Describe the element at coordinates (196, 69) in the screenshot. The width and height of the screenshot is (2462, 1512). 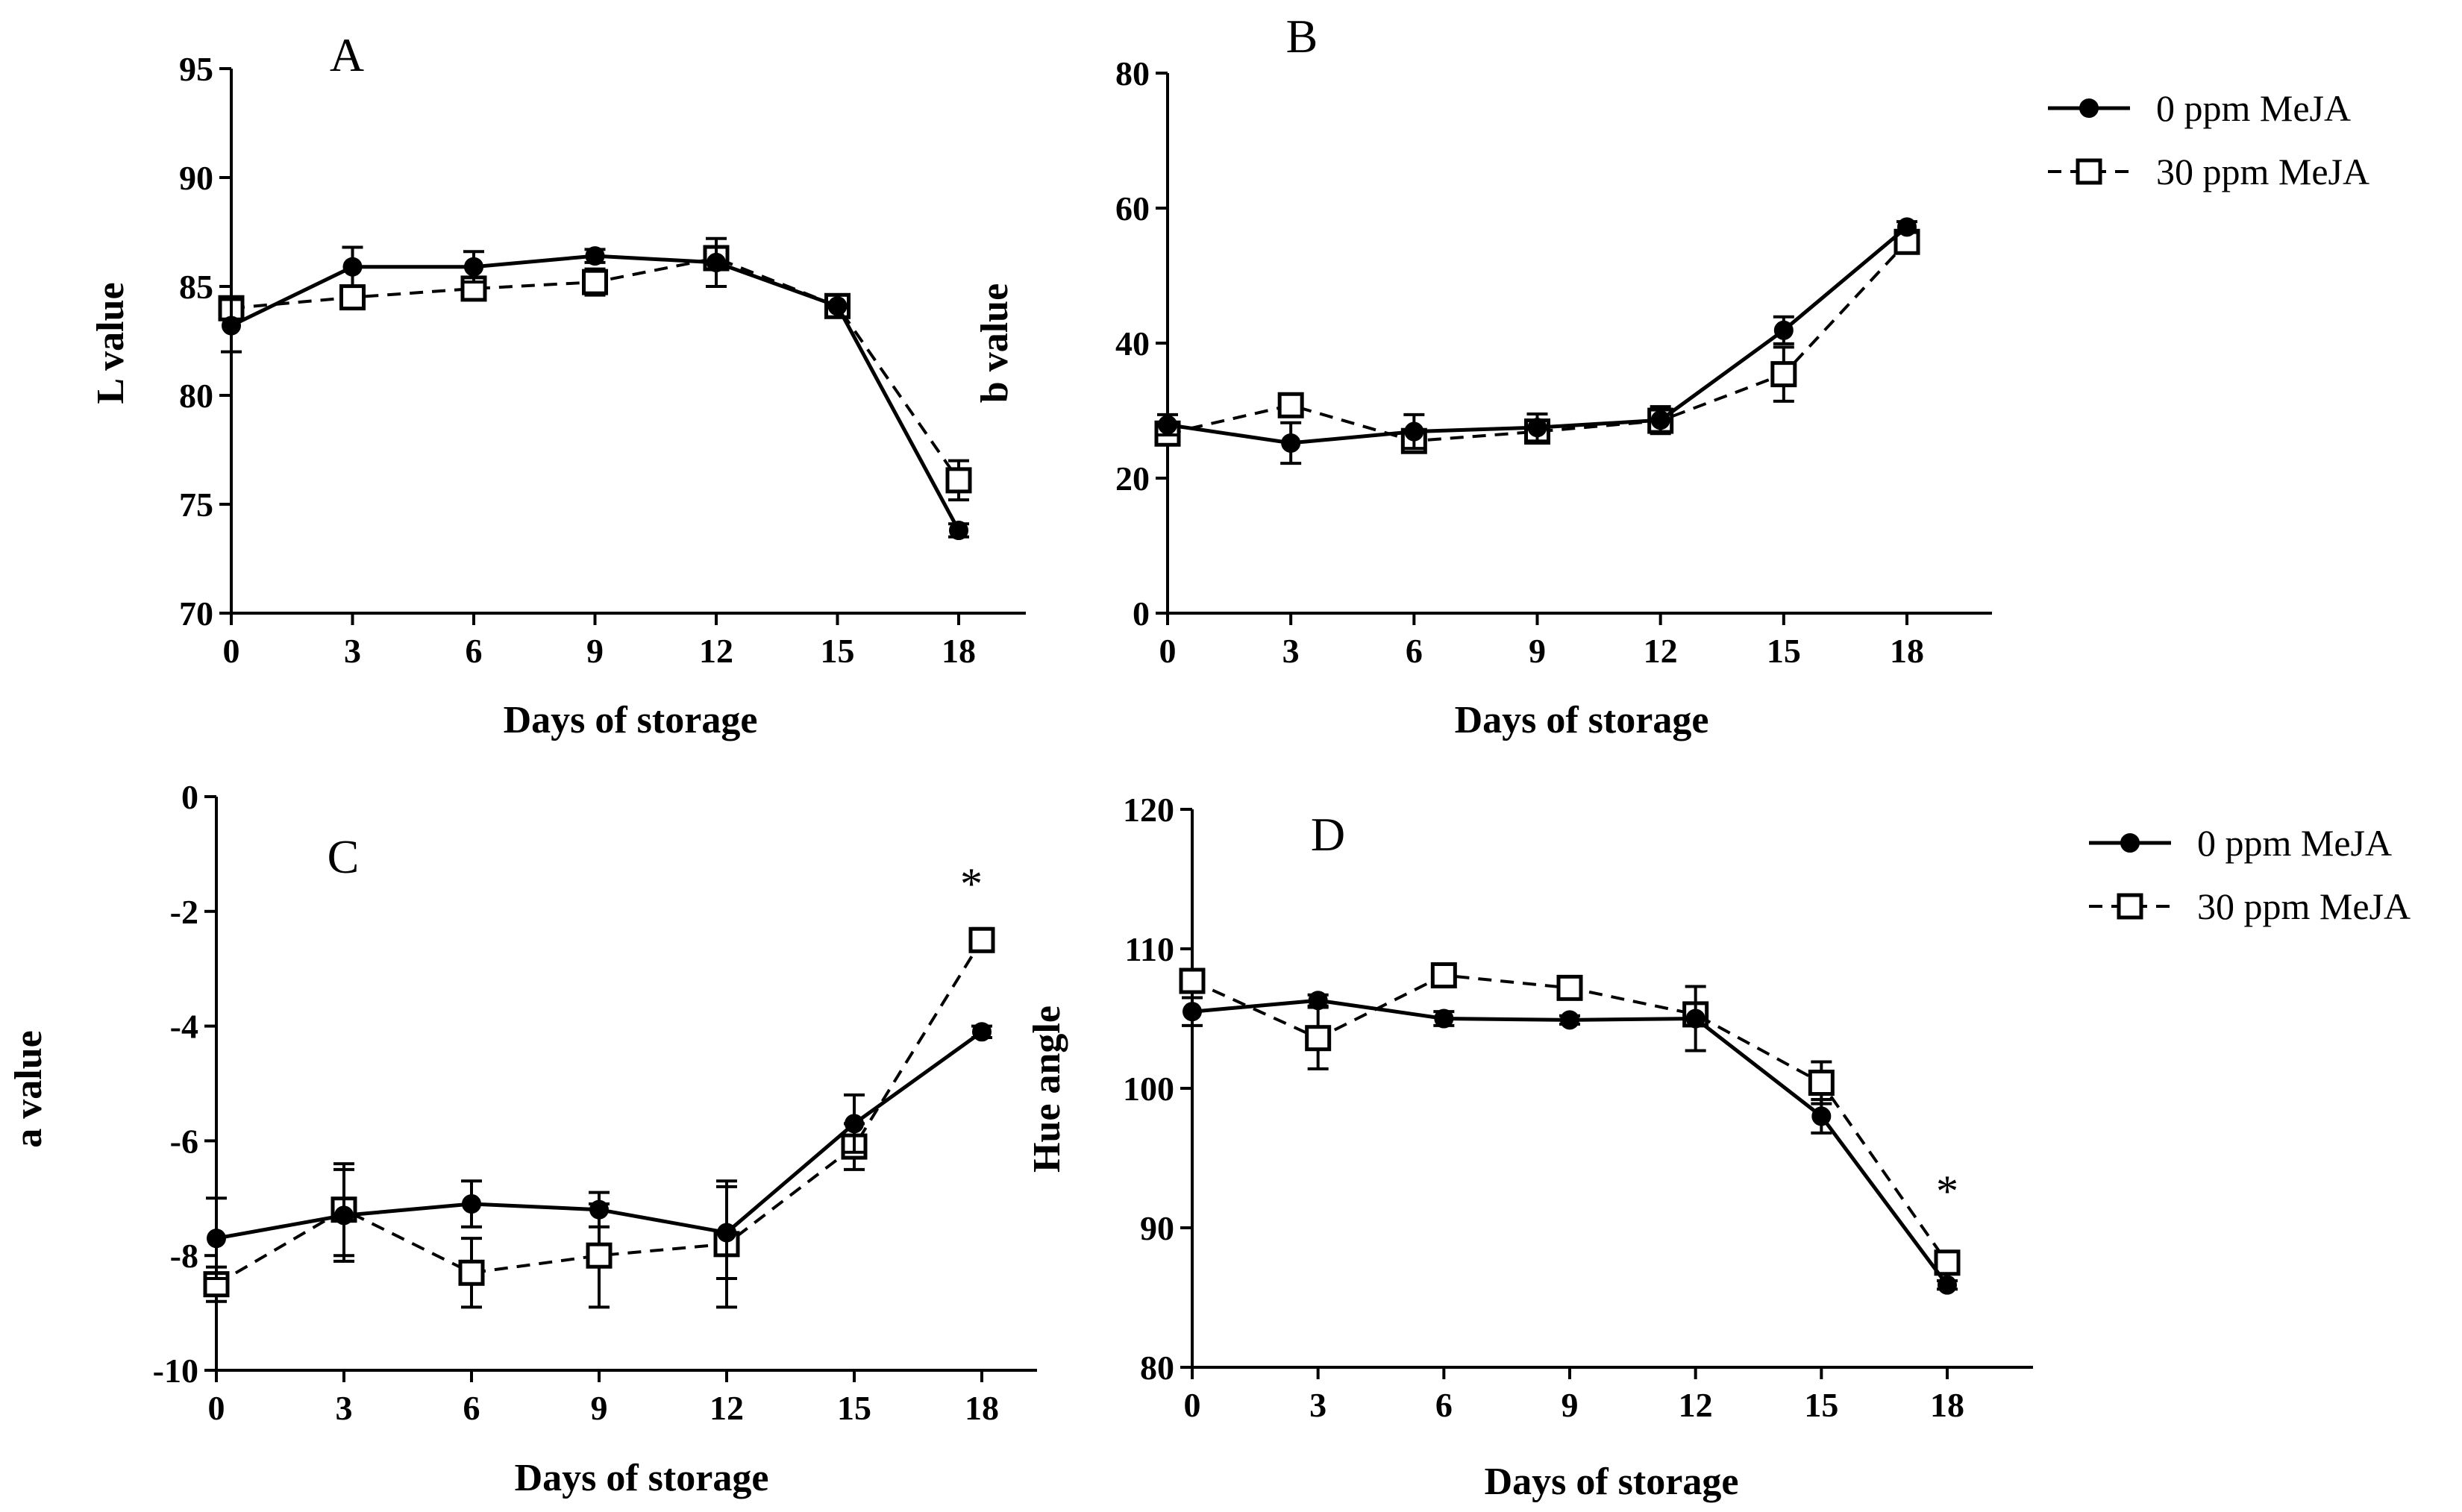
I see `y-tick-label: 95` at that location.